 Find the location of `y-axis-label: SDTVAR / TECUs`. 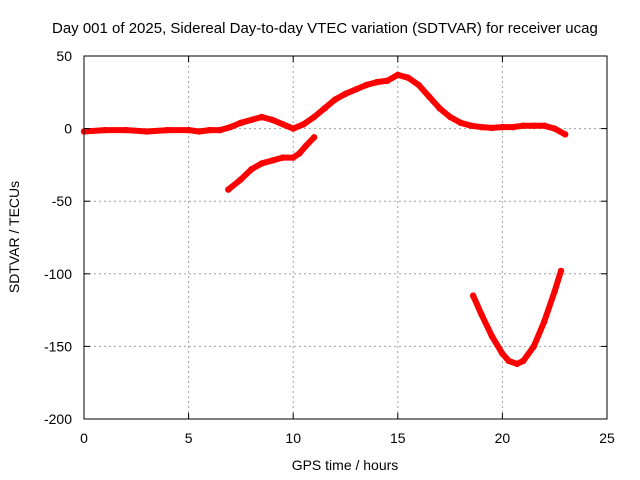

y-axis-label: SDTVAR / TECUs is located at coordinates (14, 237).